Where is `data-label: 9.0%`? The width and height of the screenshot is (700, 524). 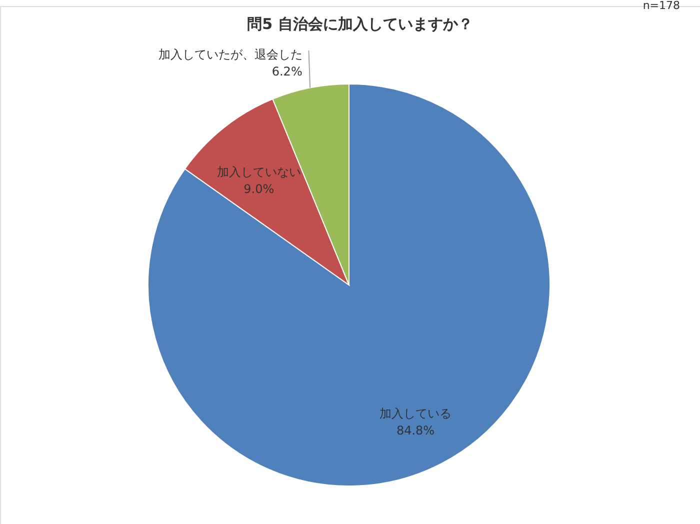 data-label: 9.0% is located at coordinates (259, 189).